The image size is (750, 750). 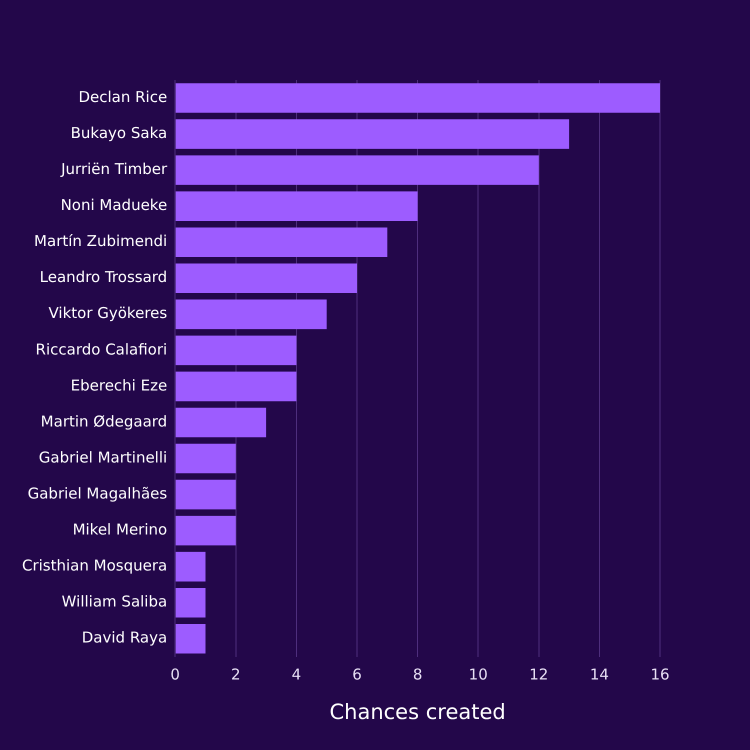 I want to click on y-tick-label: Eberechi Eze, so click(x=119, y=385).